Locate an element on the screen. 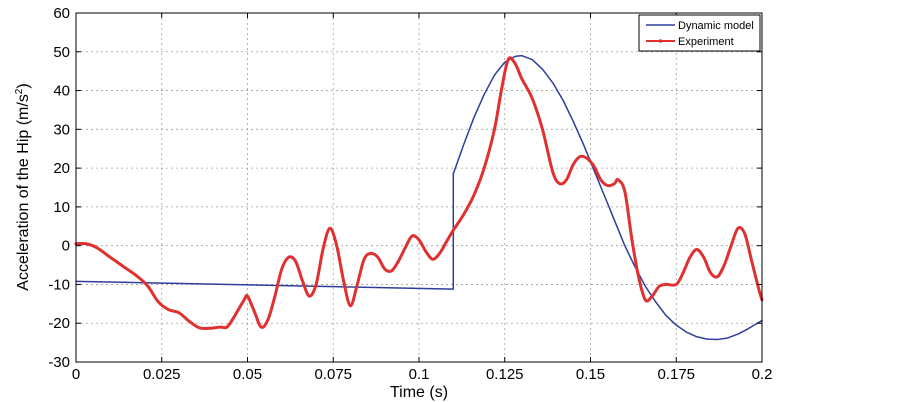 The image size is (903, 402). y-tick-label: 50 is located at coordinates (61, 52).